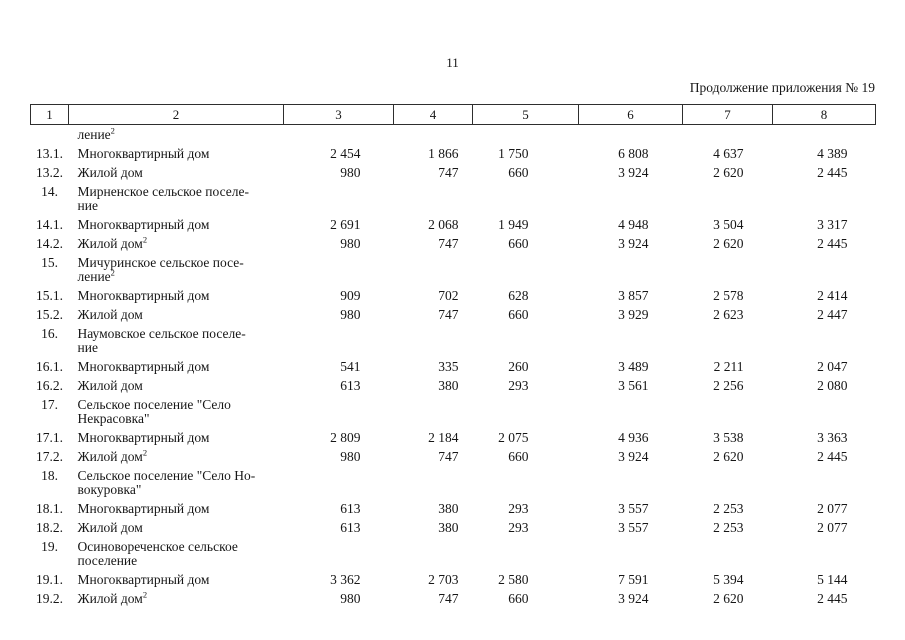  Describe the element at coordinates (50, 369) in the screenshot. I see `row-number-cell: 16.1.` at that location.